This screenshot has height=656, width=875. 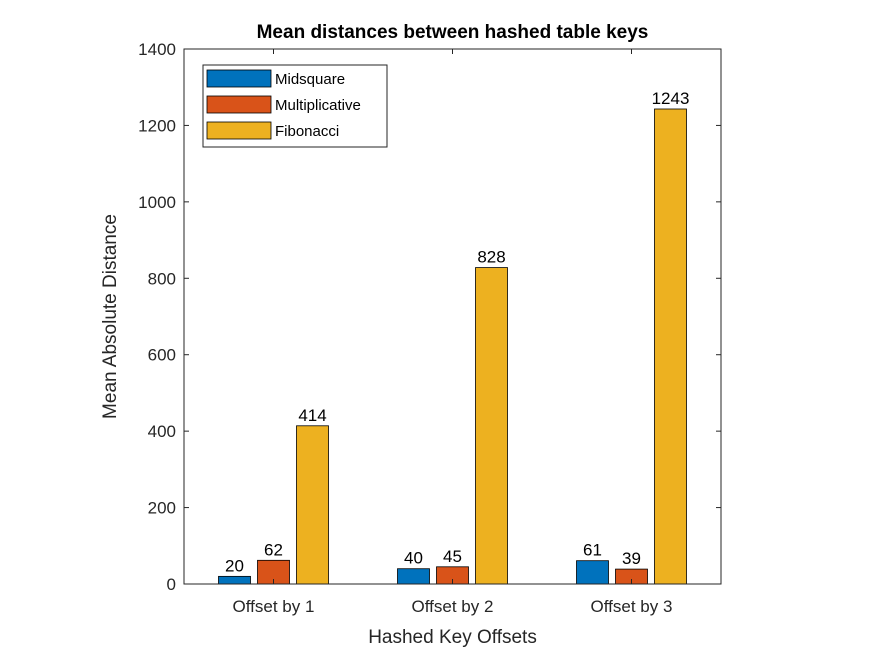 What do you see at coordinates (157, 125) in the screenshot?
I see `y-tick-label: 1200` at bounding box center [157, 125].